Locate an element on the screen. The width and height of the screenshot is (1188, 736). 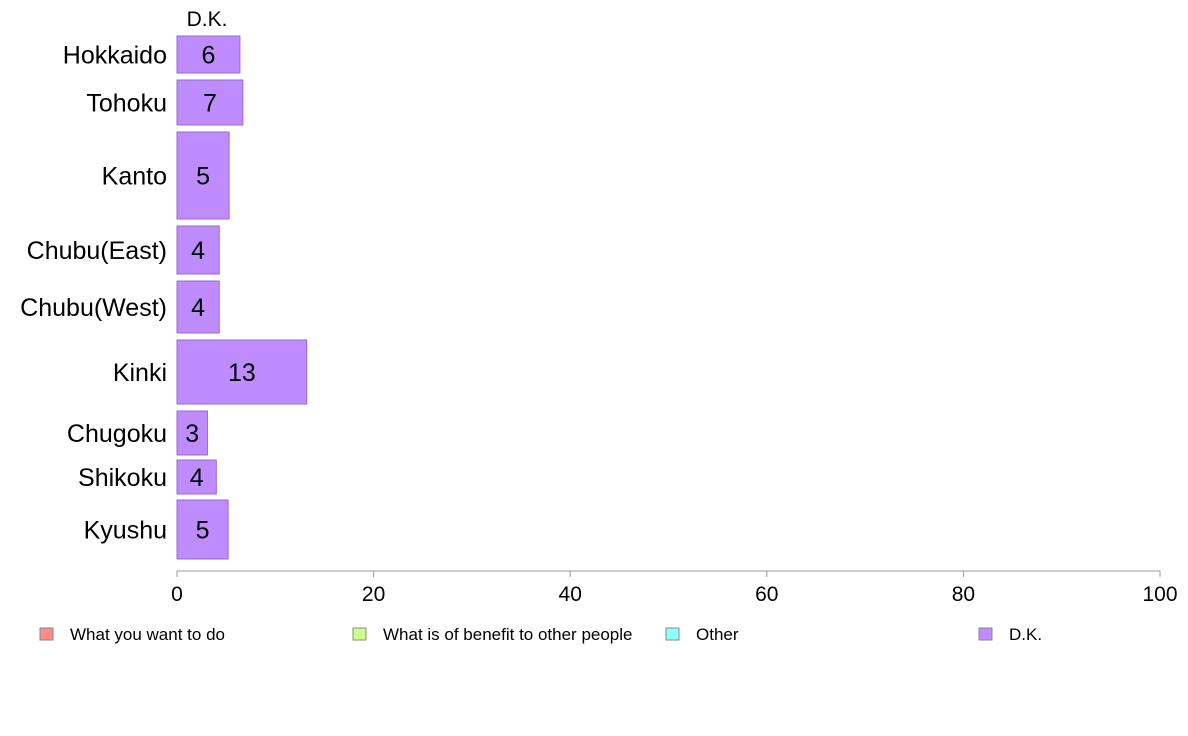
data-label-tohoku: 7 is located at coordinates (210, 104).